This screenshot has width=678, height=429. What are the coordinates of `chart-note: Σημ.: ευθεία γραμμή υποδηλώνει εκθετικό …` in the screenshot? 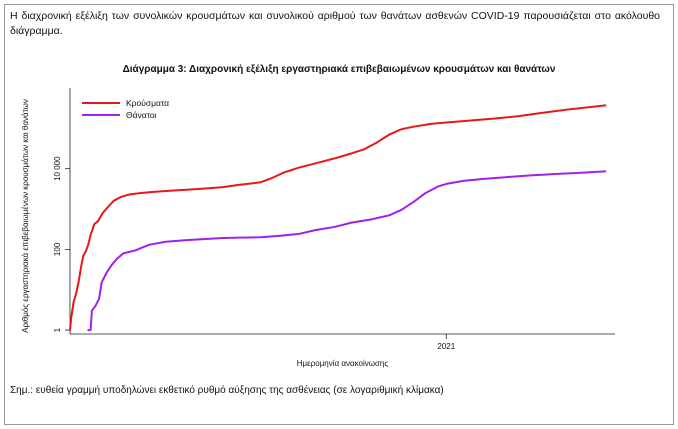 It's located at (227, 390).